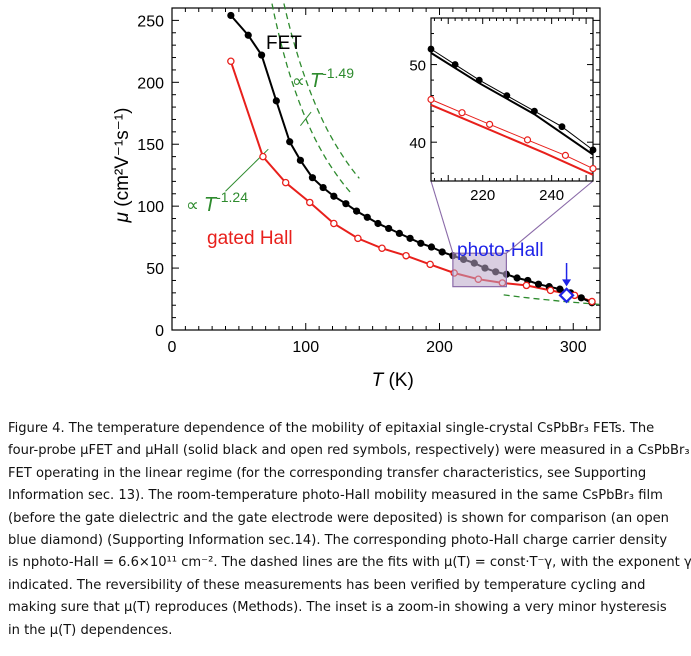 The image size is (691, 656). What do you see at coordinates (250, 238) in the screenshot?
I see `hall-series-label: gated Hall` at bounding box center [250, 238].